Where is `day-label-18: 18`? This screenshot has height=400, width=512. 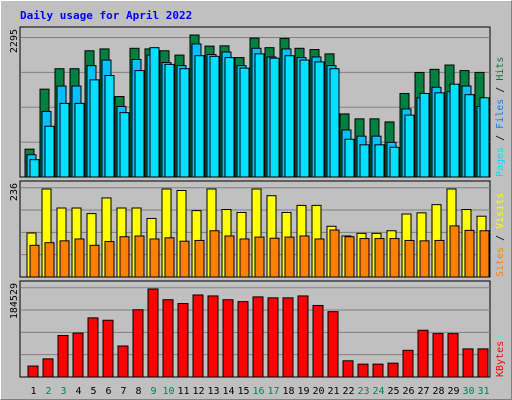
day-label-18: 18 is located at coordinates (288, 391).